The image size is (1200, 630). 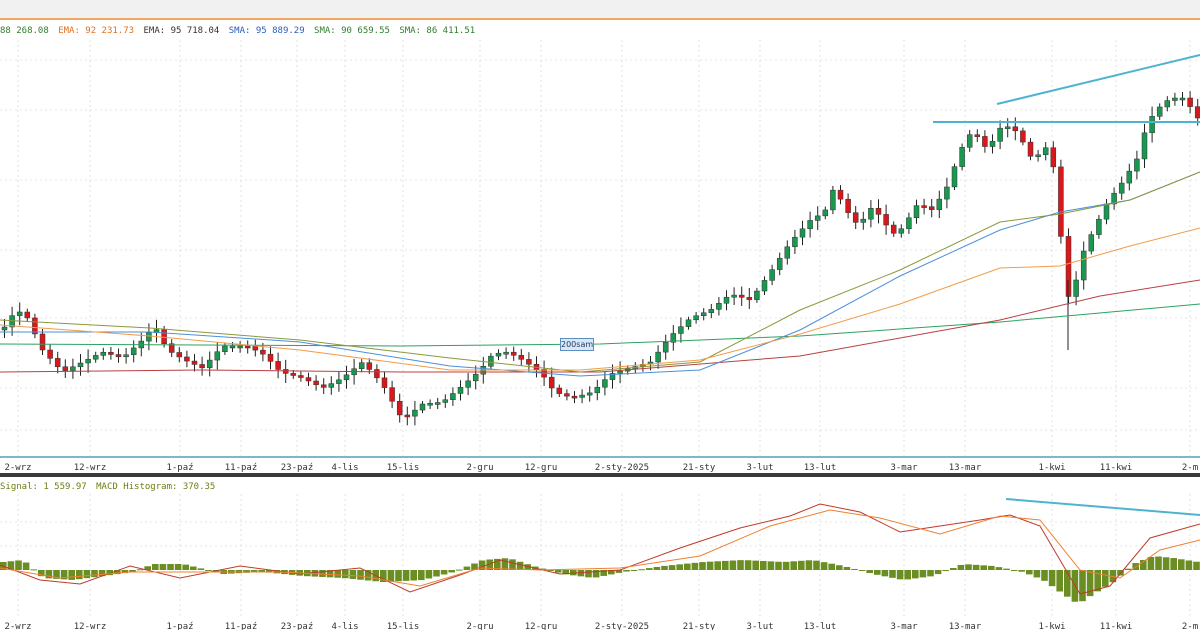 I want to click on x-tick-label: 2-m, so click(x=1190, y=626).